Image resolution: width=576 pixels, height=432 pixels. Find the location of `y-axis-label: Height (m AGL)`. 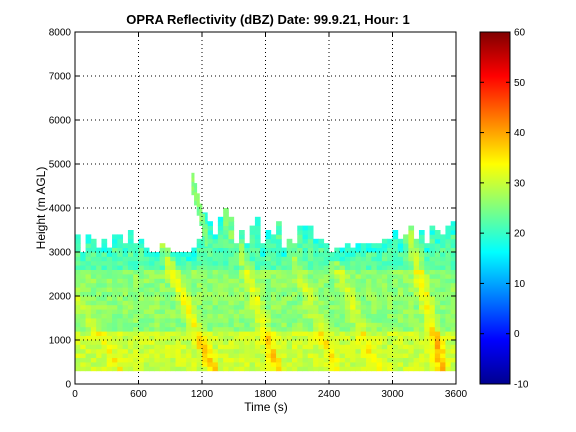

y-axis-label: Height (m AGL) is located at coordinates (41, 208).